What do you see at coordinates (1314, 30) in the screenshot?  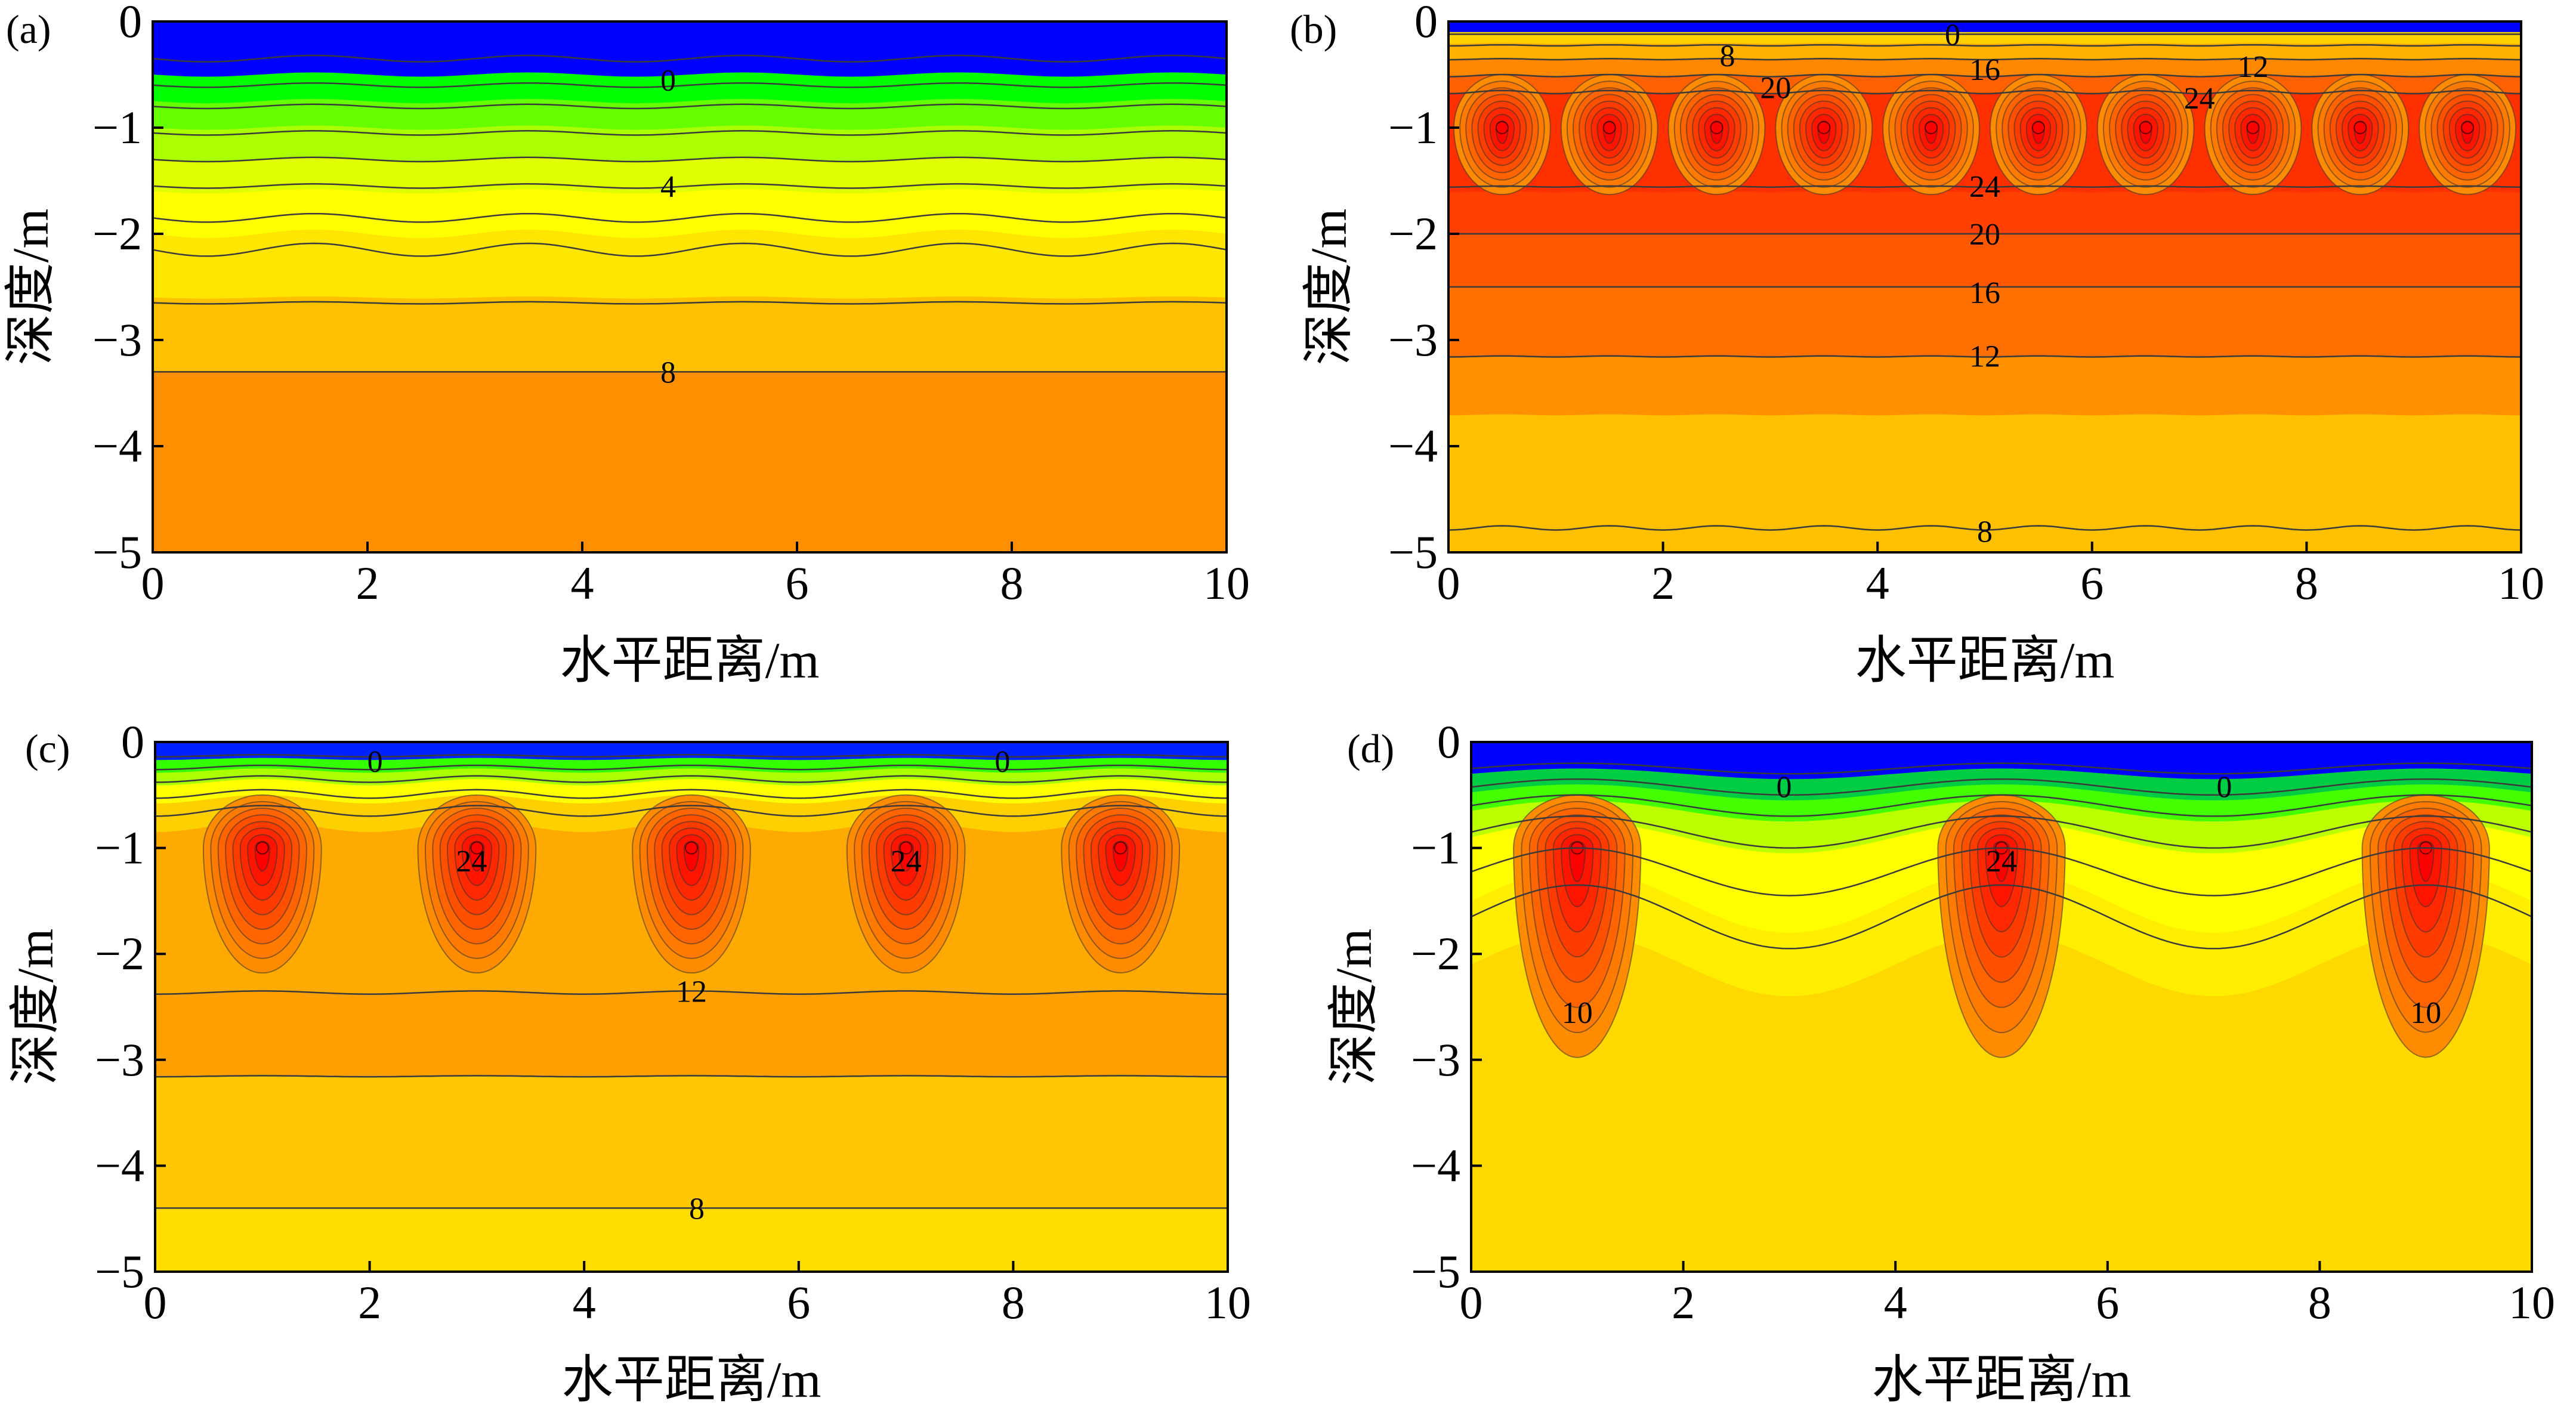 I see `panel-label: (b)` at bounding box center [1314, 30].